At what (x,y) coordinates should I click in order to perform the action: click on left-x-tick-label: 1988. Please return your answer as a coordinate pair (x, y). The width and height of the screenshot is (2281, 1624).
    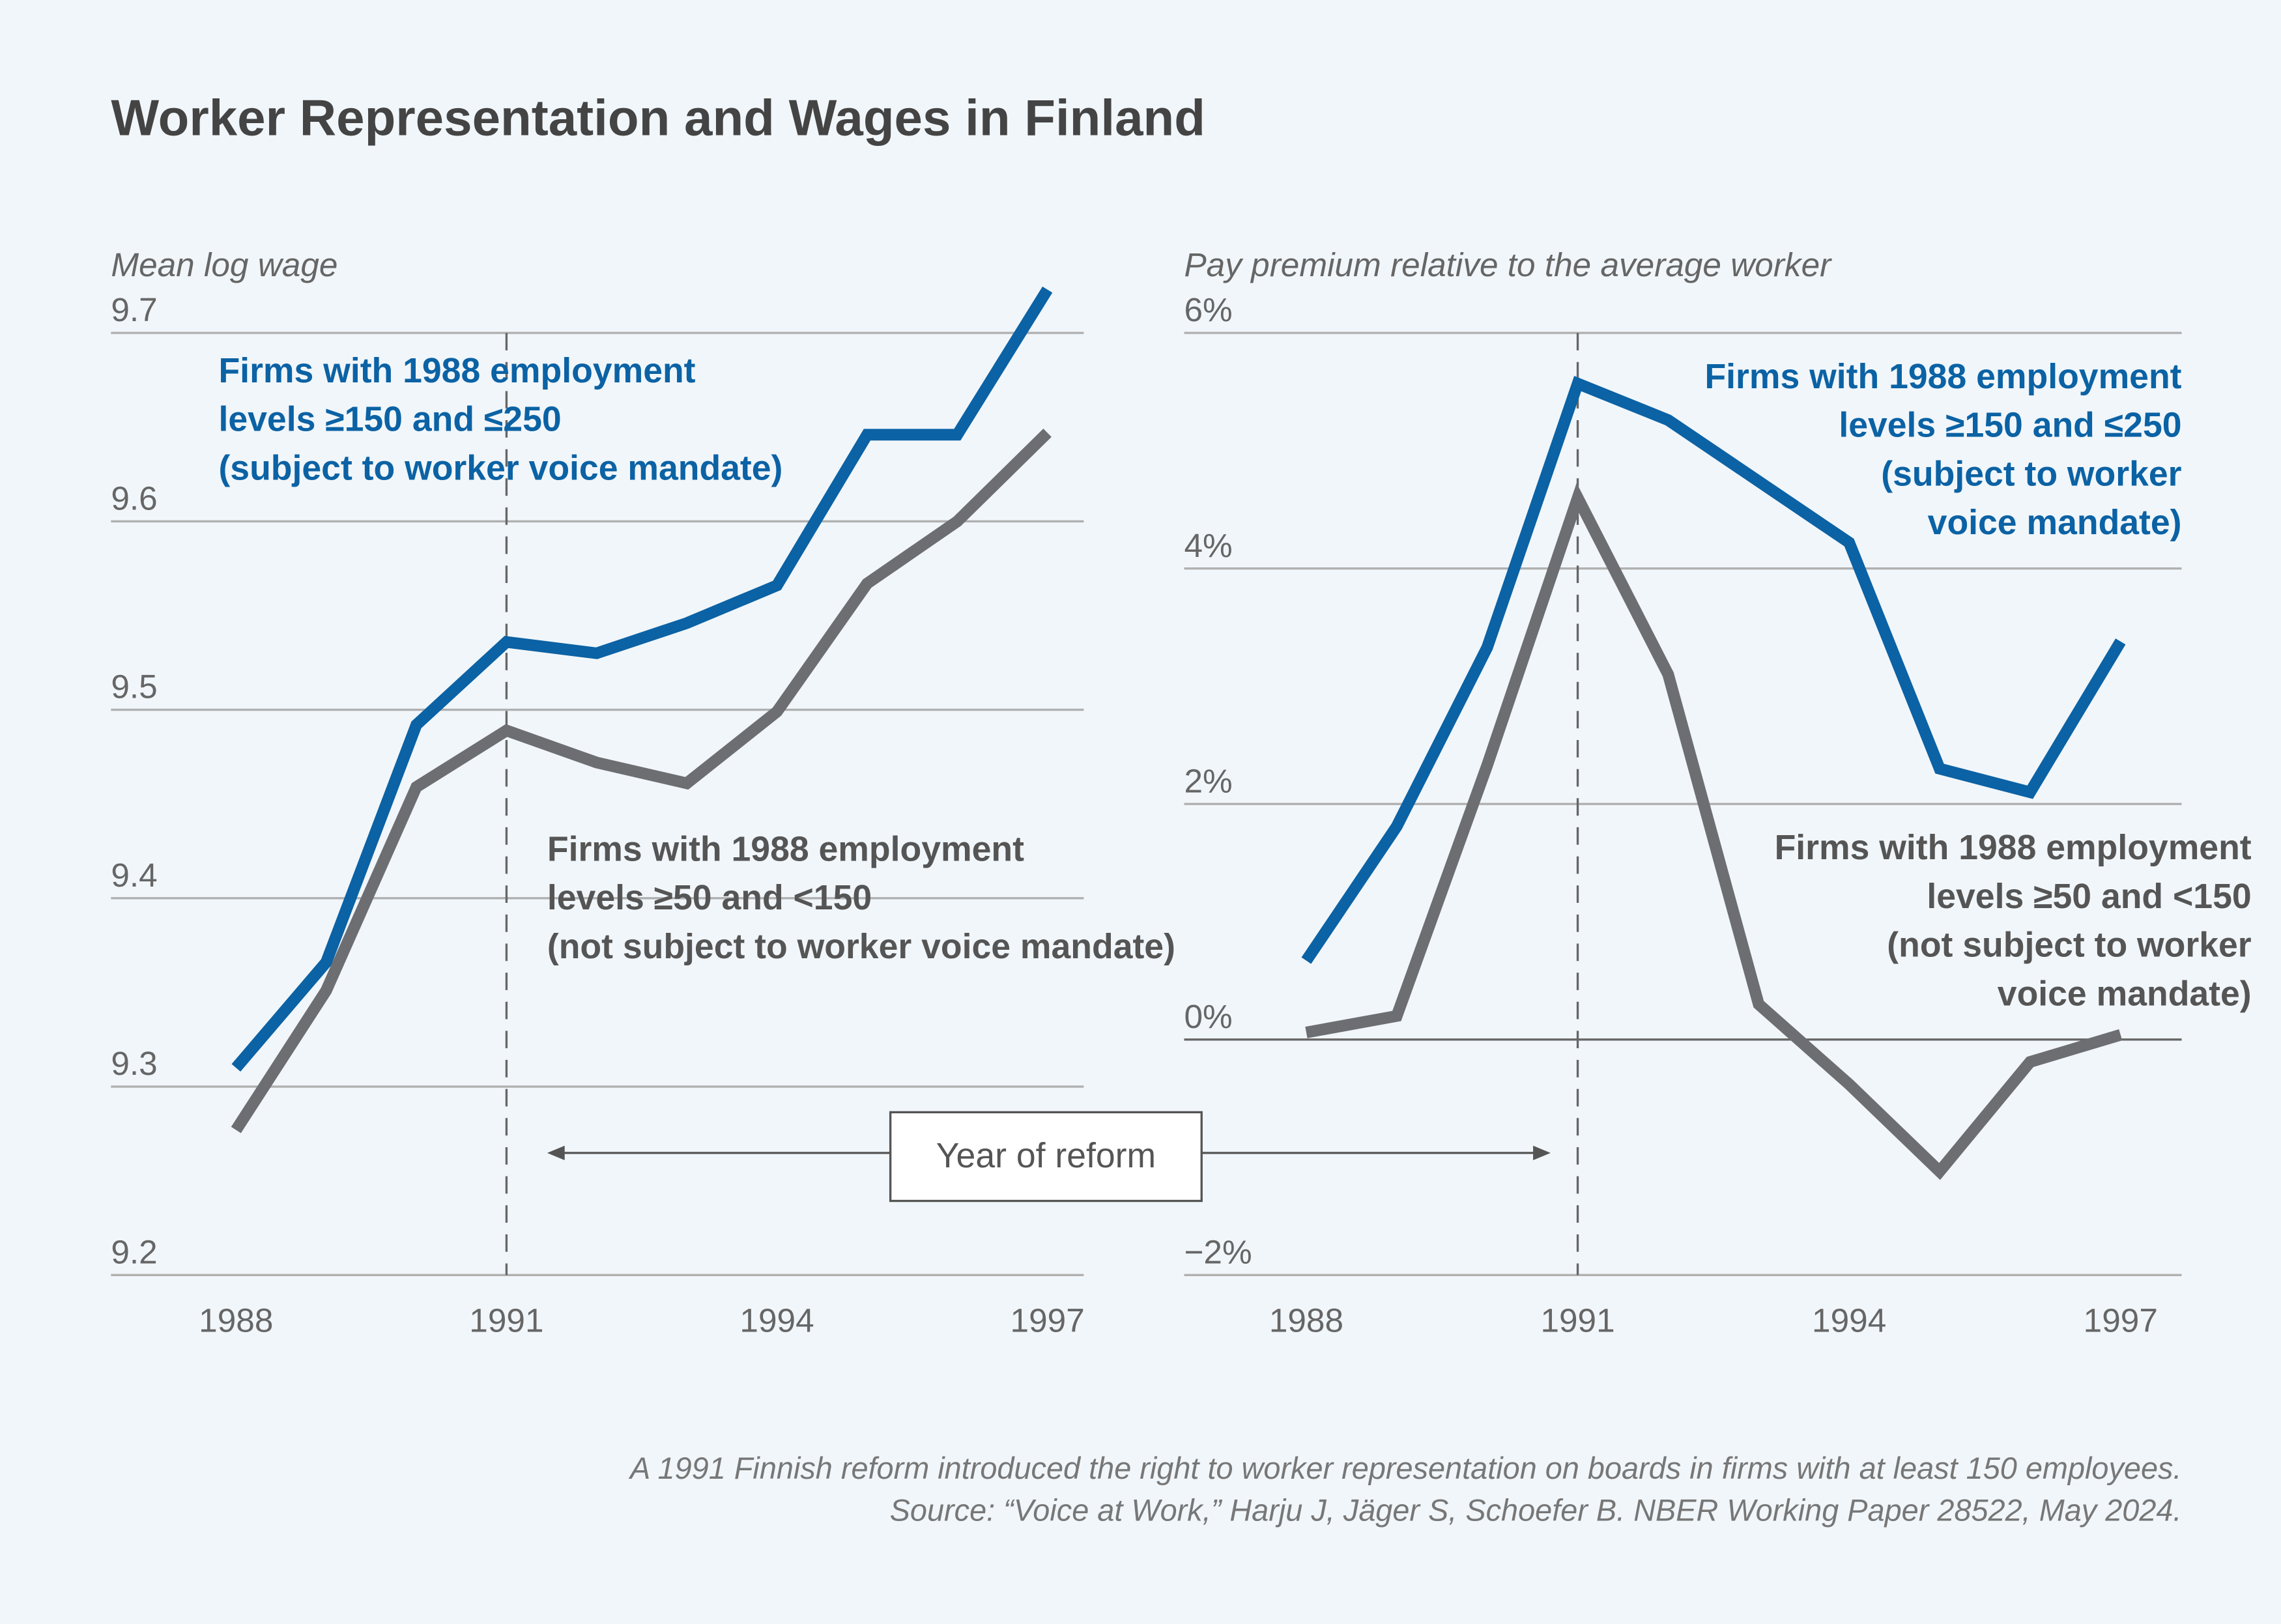
    Looking at the image, I should click on (236, 1320).